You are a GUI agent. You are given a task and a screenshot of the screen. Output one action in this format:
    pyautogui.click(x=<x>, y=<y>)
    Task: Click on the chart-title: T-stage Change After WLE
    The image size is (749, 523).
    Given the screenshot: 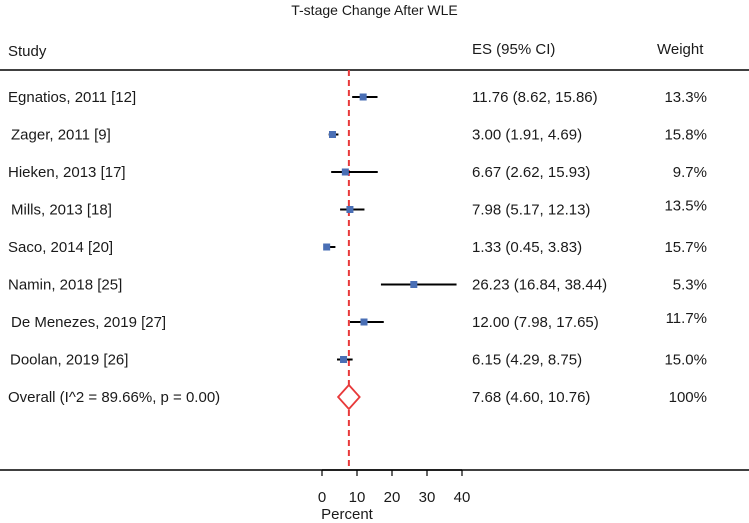 What is the action you would take?
    pyautogui.click(x=374, y=10)
    